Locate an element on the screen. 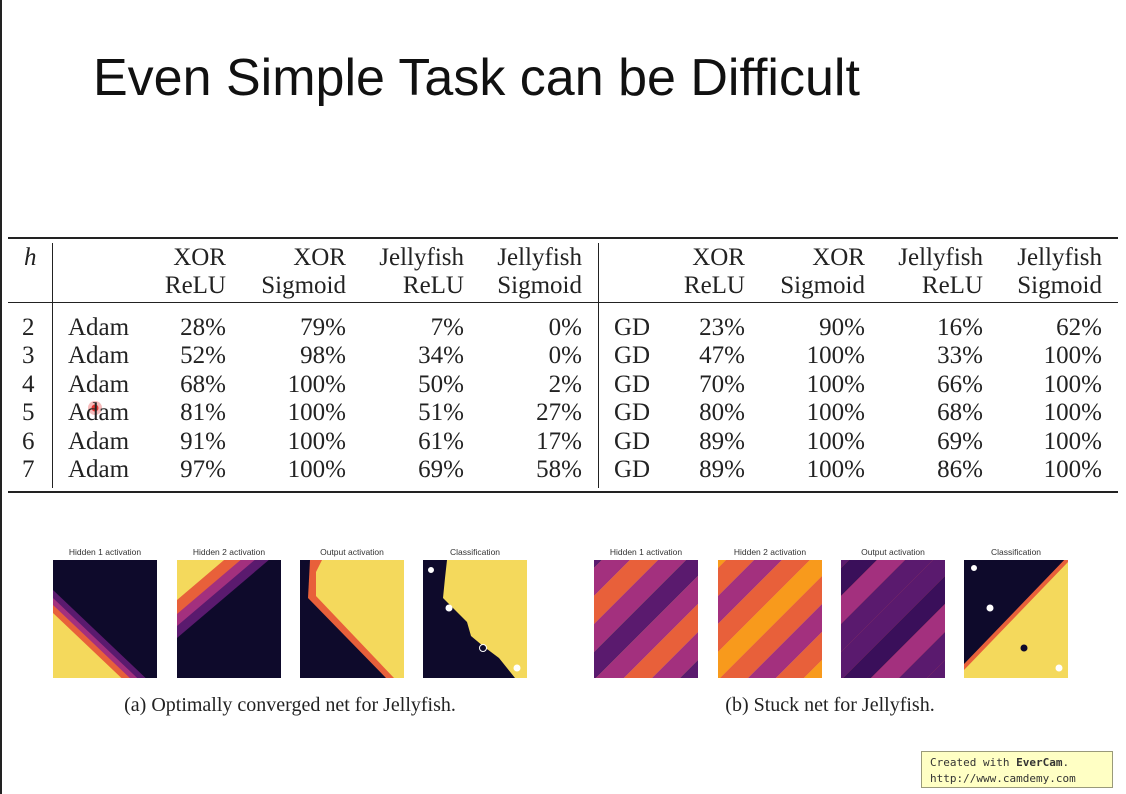 The height and width of the screenshot is (794, 1126). value-cell: 97% is located at coordinates (203, 469).